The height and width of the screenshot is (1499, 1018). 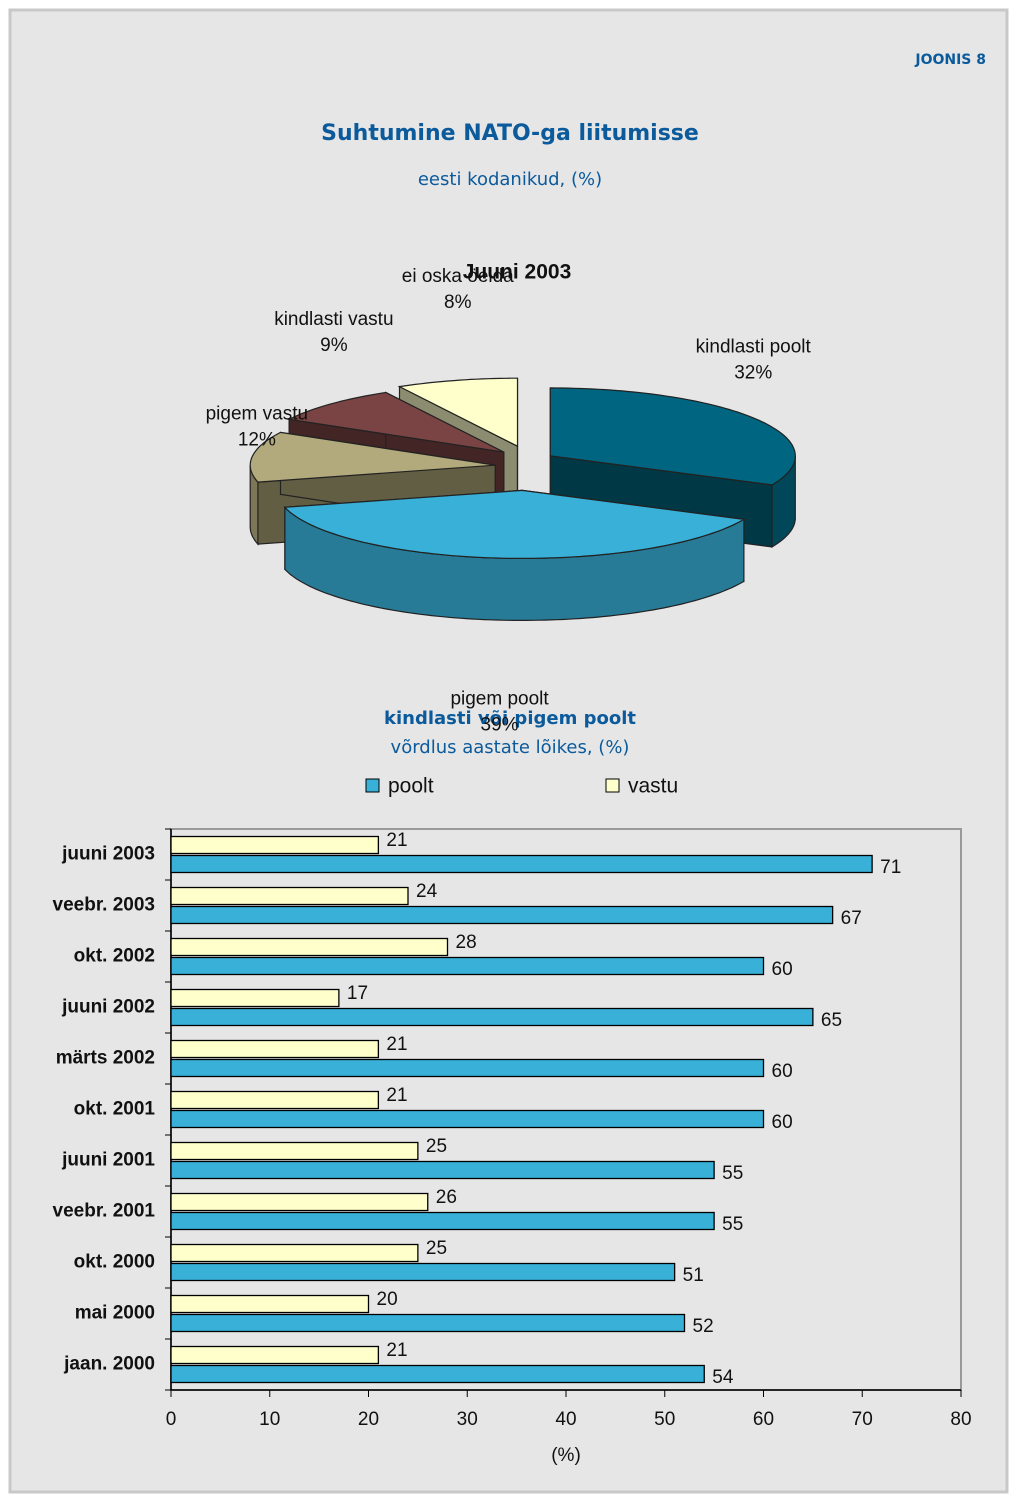 What do you see at coordinates (458, 302) in the screenshot?
I see `slice-value-label: 8%` at bounding box center [458, 302].